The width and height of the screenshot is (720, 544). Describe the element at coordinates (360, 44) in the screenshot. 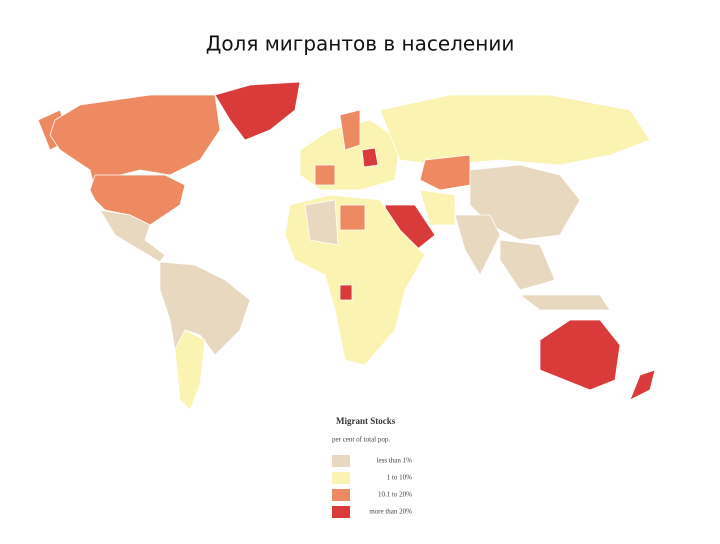

I see `slide-title: Доля мигрантов в населении` at that location.